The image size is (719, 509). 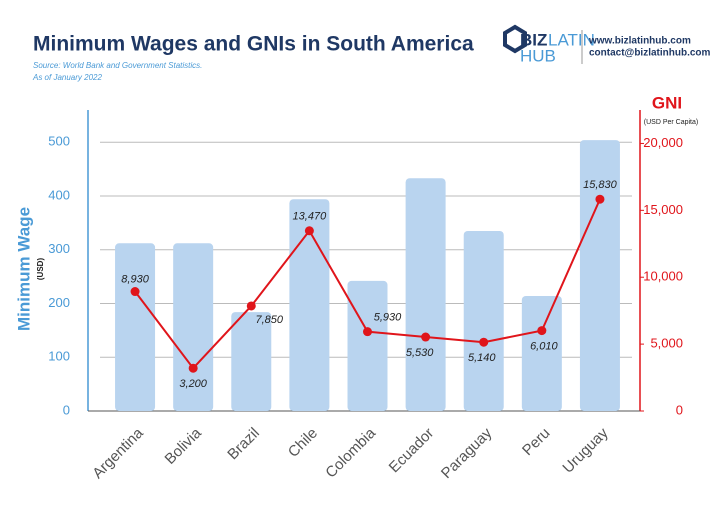 I want to click on y2-tick-label: 15,000, so click(x=663, y=209).